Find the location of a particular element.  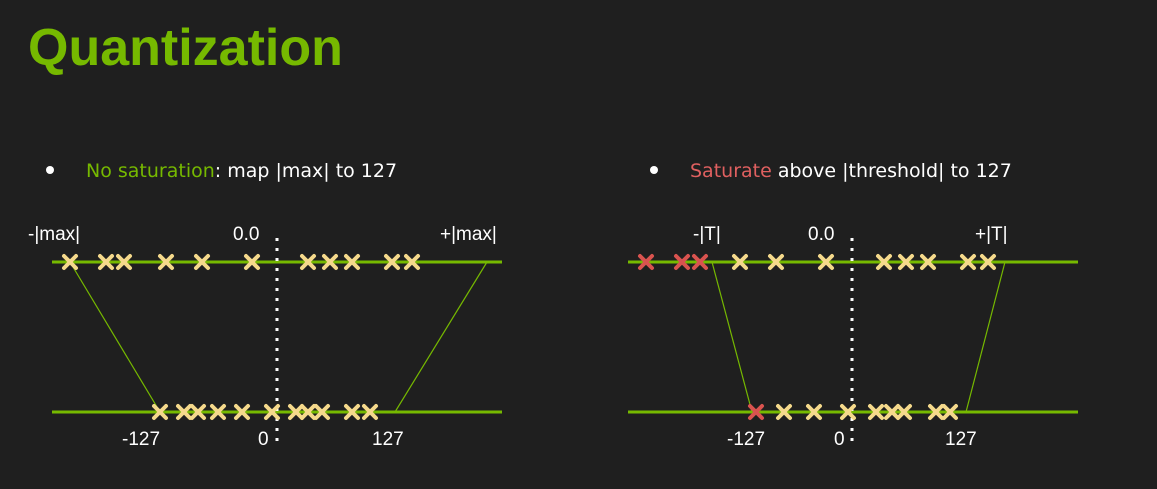

bullet-highlight-saturate: Saturate is located at coordinates (731, 171).